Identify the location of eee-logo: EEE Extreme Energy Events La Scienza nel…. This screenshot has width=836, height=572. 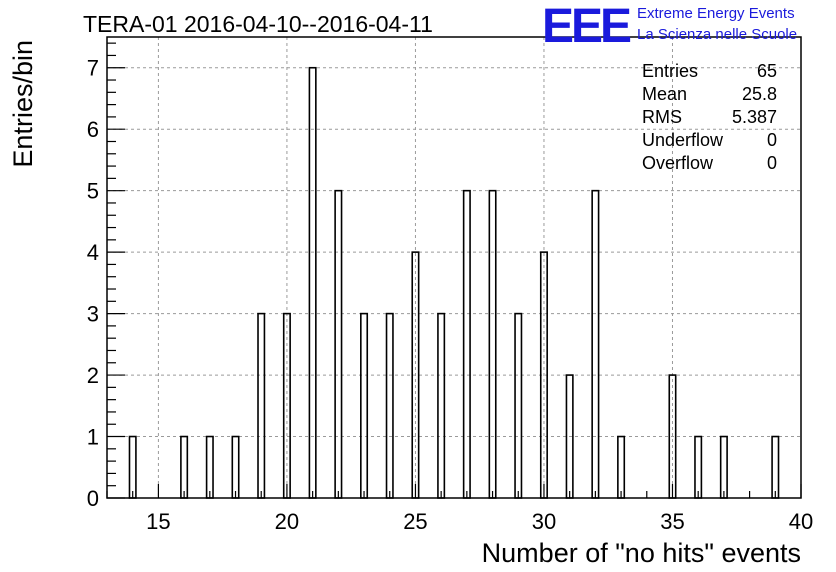
(669, 26).